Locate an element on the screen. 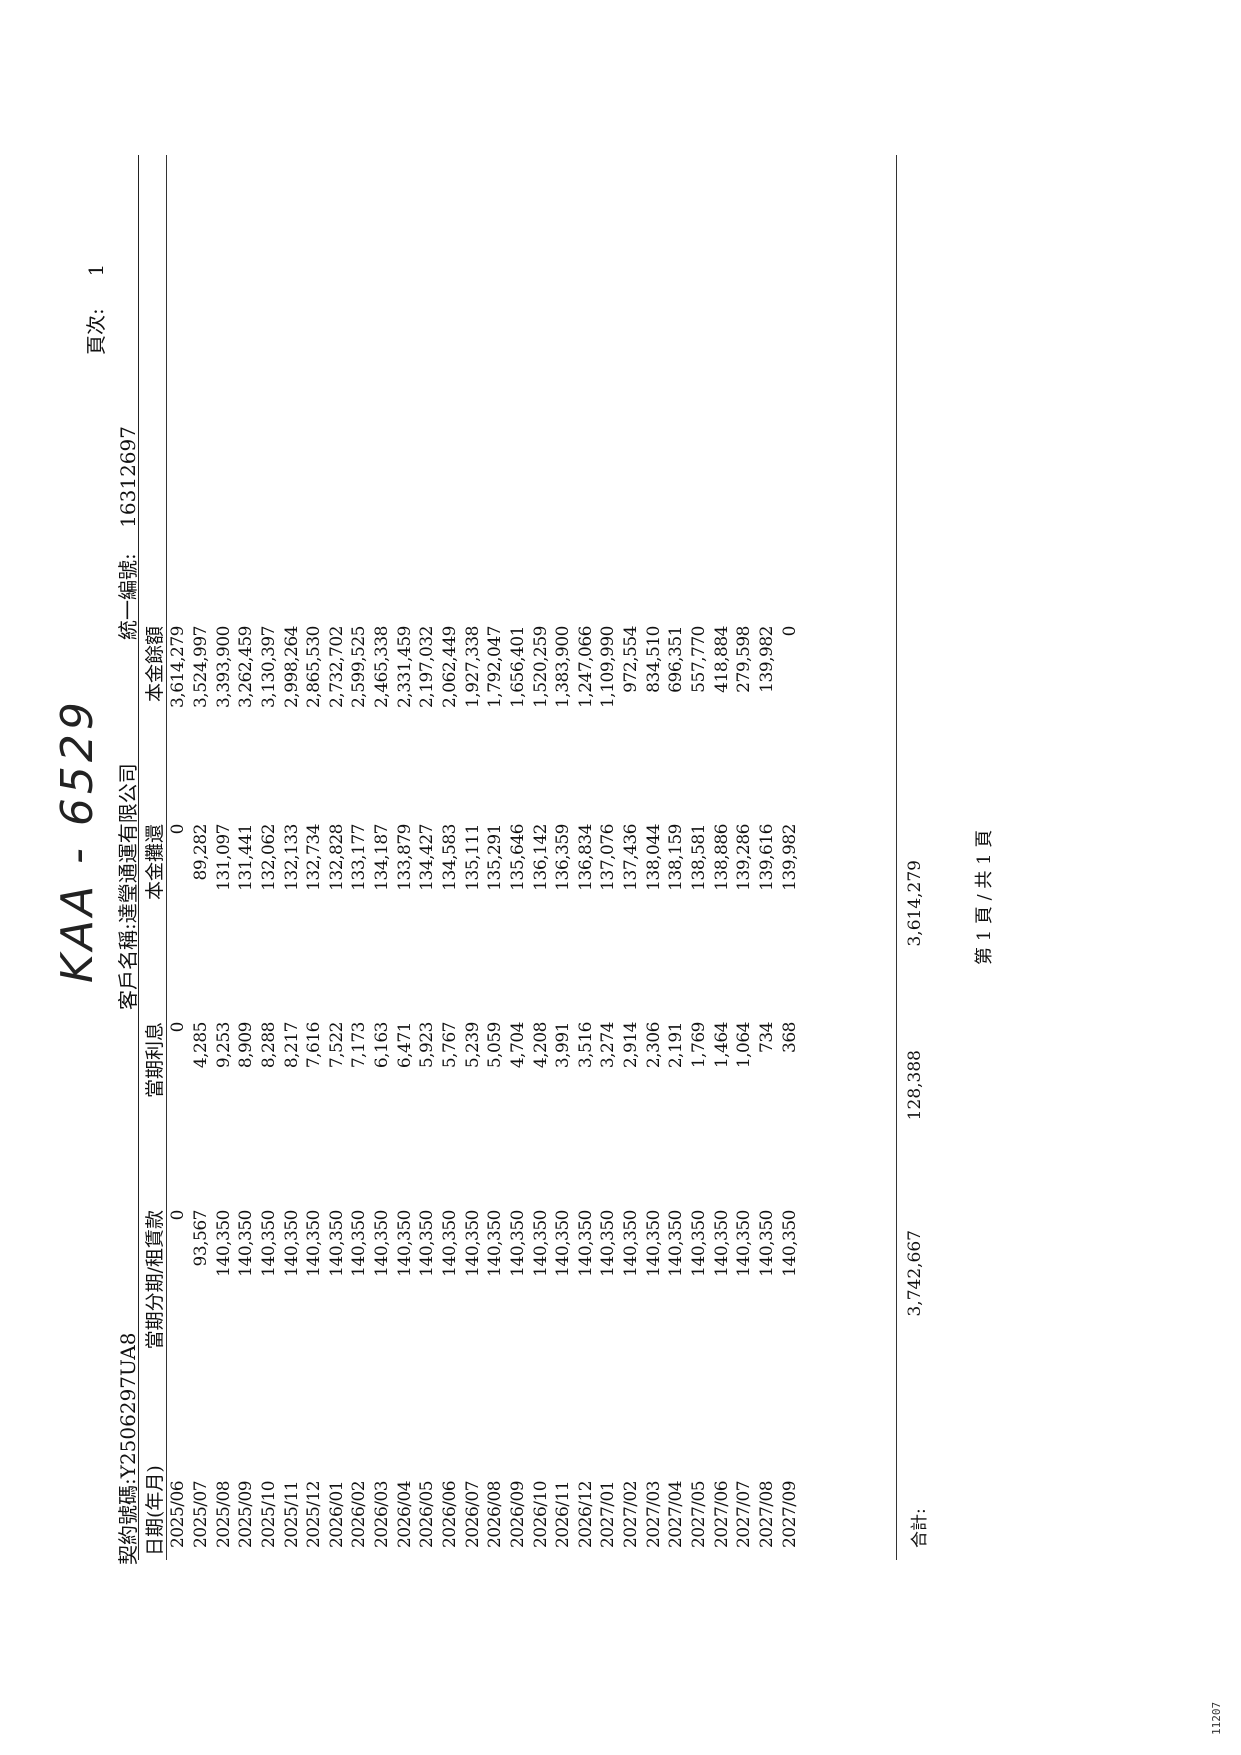 The image size is (1241, 1755). cell-principal: 138,581 is located at coordinates (699, 857).